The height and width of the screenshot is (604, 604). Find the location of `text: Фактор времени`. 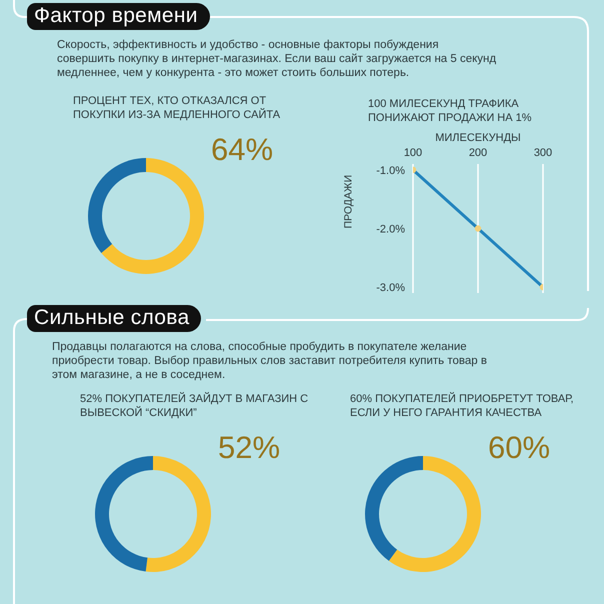

text: Фактор времени is located at coordinates (116, 15).